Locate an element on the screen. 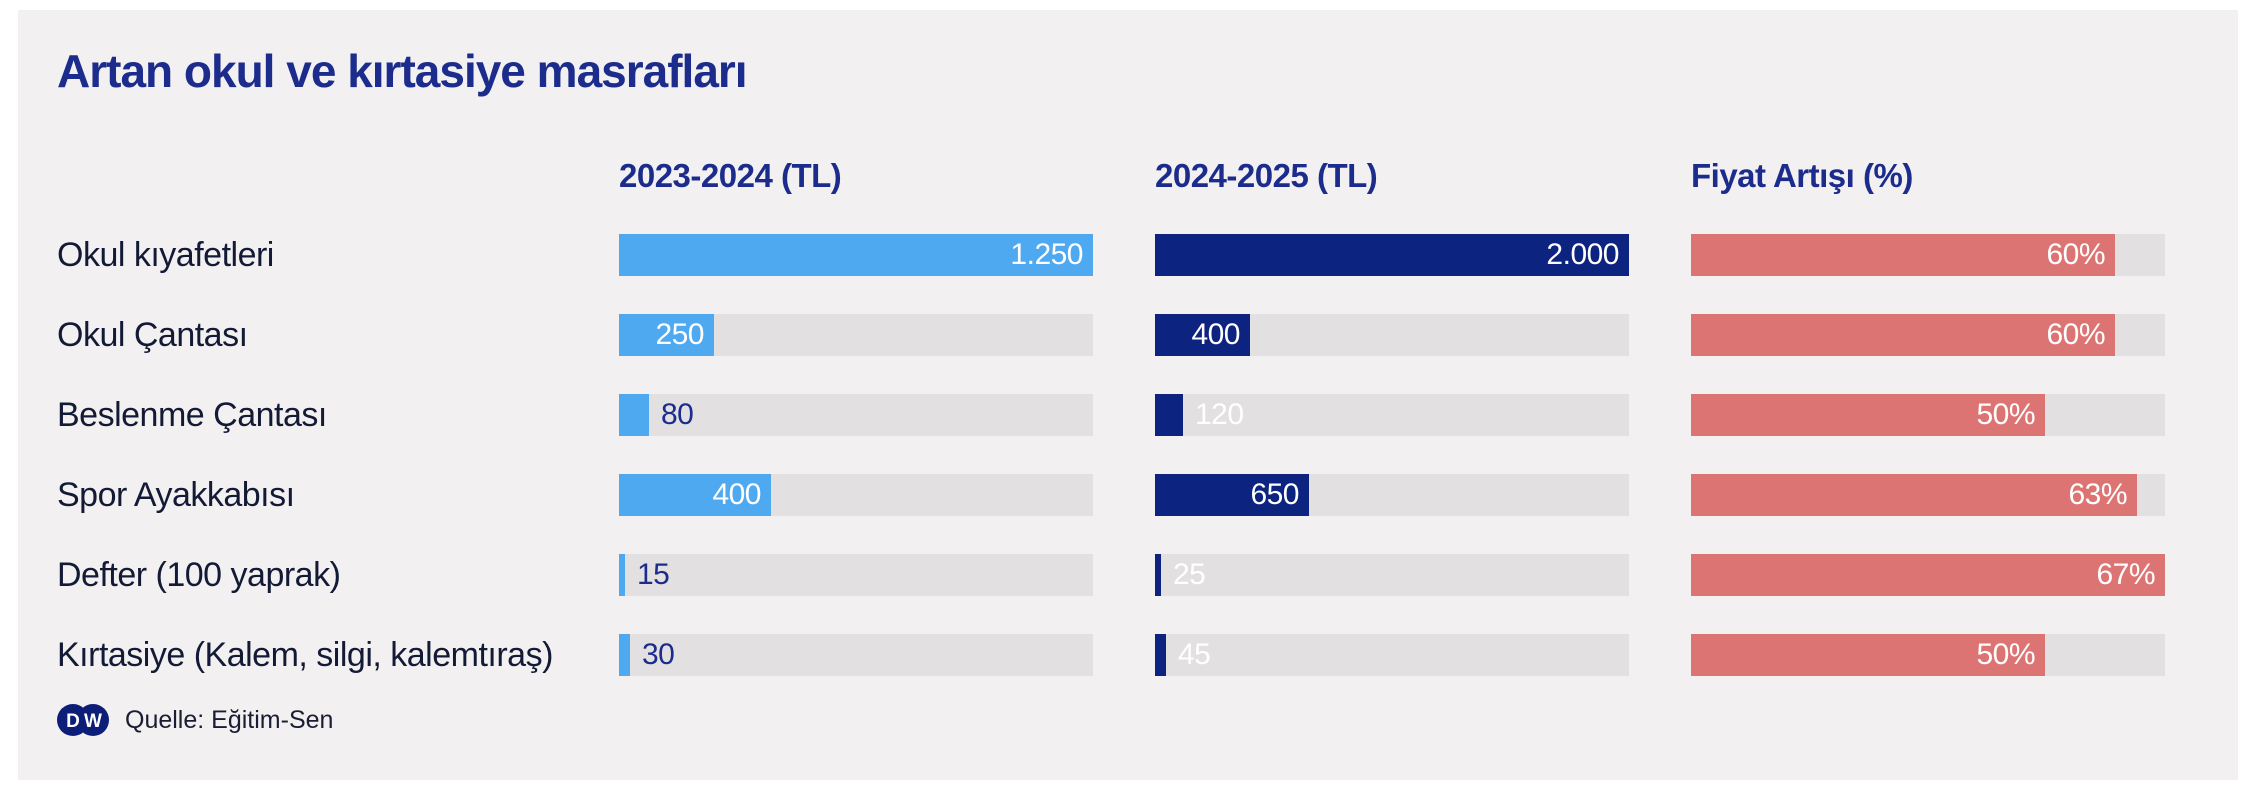  bar-track: 25 is located at coordinates (1392, 575).